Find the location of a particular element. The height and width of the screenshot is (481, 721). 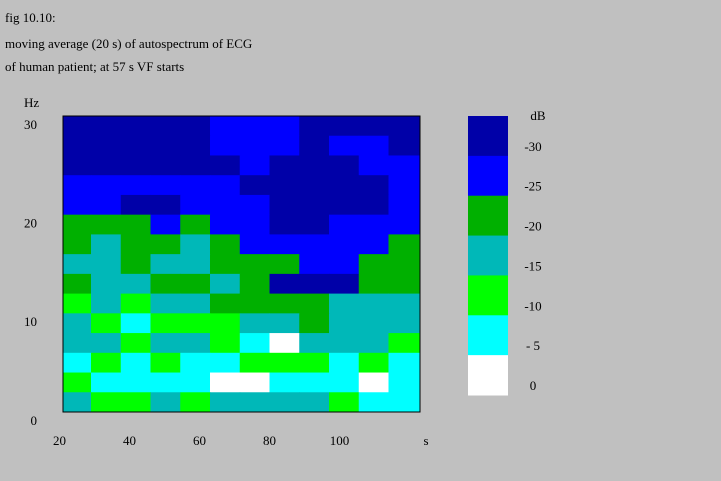

y-axis-label: Hz is located at coordinates (31, 102).